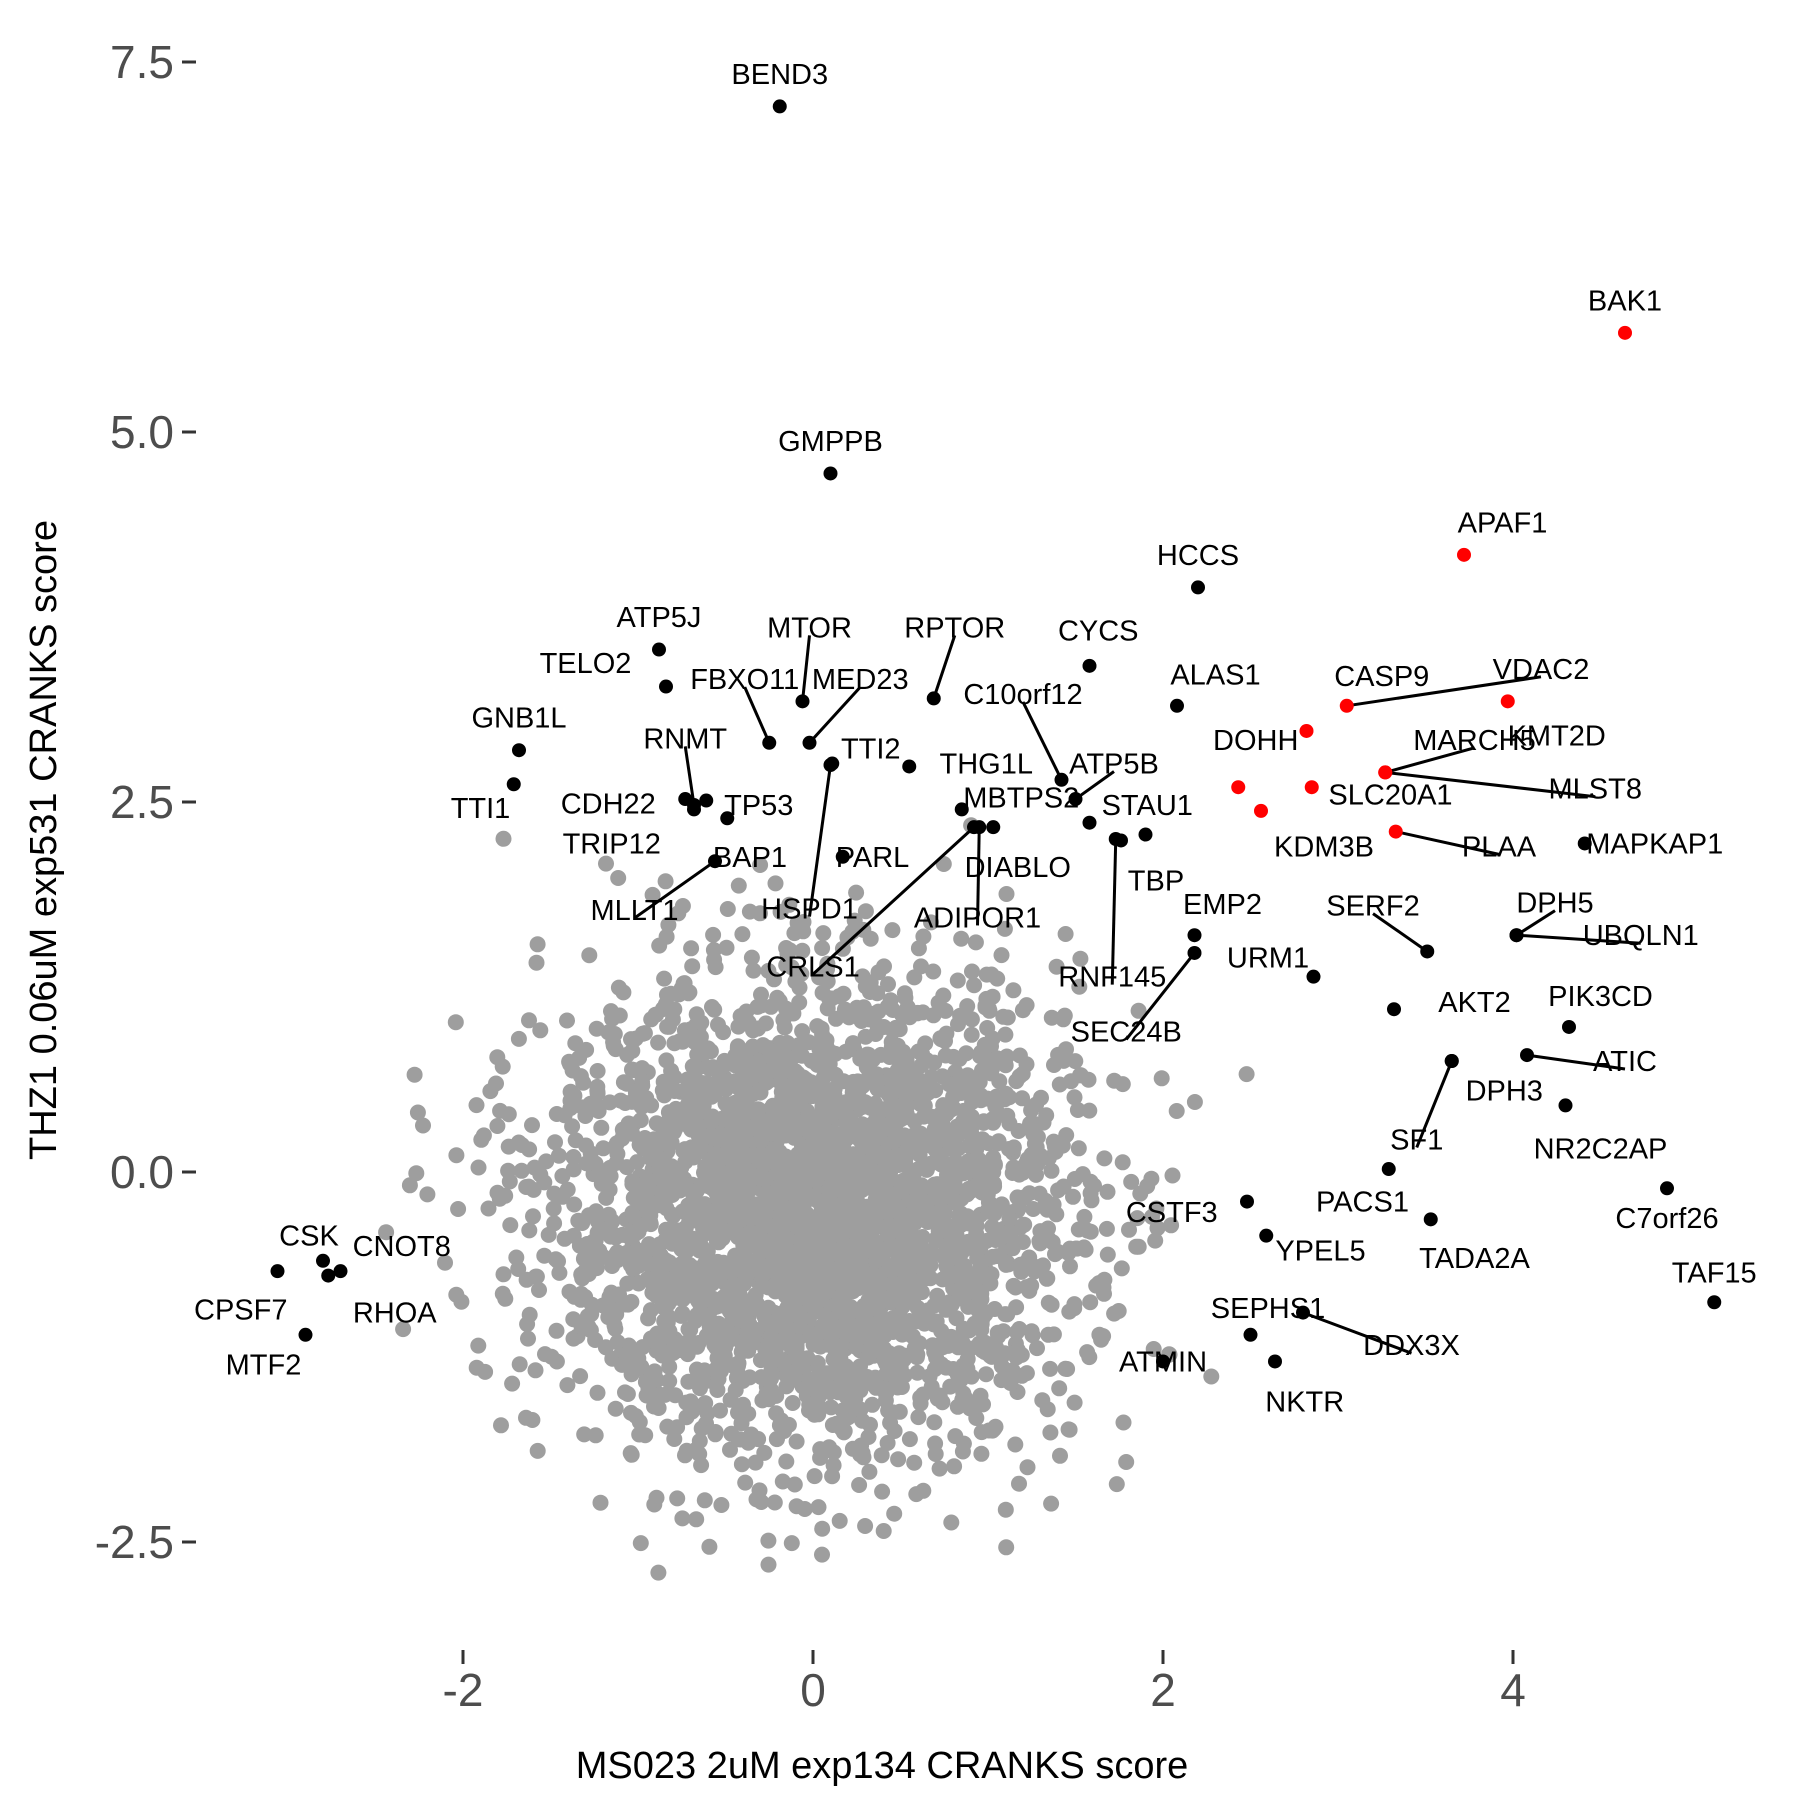 This screenshot has height=1800, width=1800. I want to click on label-hspd1: HSPD1, so click(809, 910).